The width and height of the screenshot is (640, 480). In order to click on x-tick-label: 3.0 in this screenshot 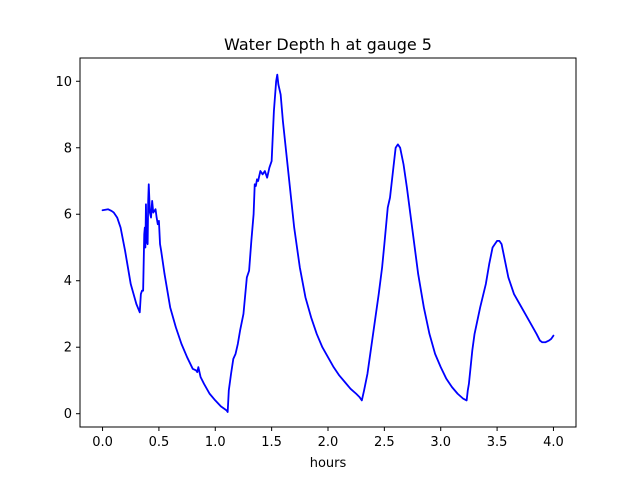, I will do `click(440, 442)`.